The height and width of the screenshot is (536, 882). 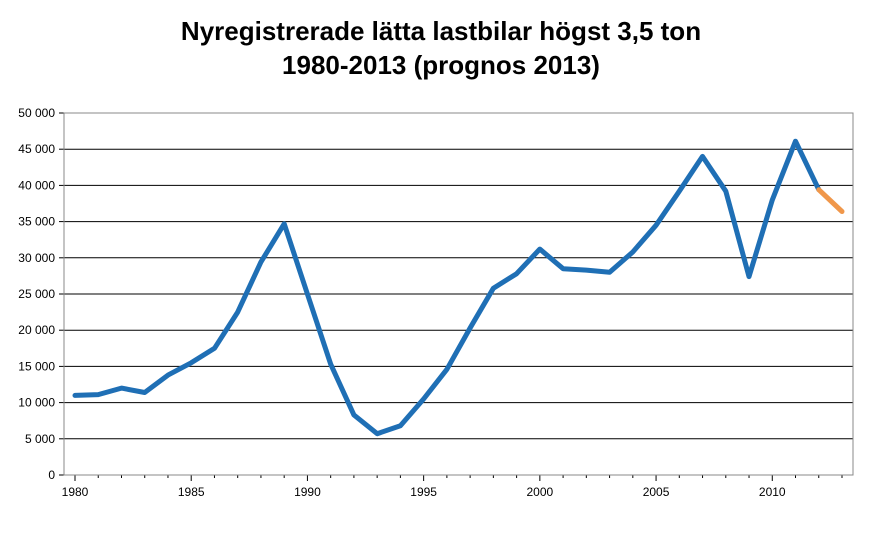 What do you see at coordinates (36, 222) in the screenshot?
I see `y-tick-label: 35 000` at bounding box center [36, 222].